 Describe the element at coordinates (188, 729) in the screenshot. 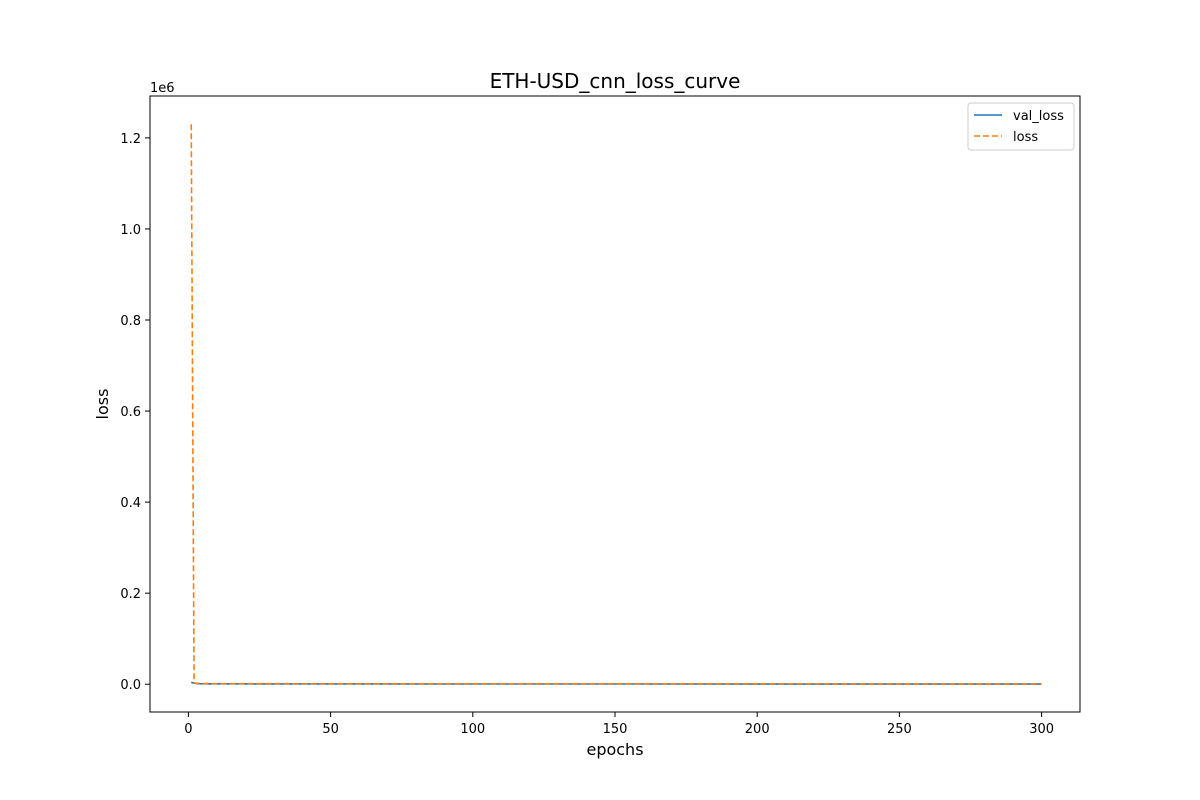

I see `x-tick-label: 0` at that location.